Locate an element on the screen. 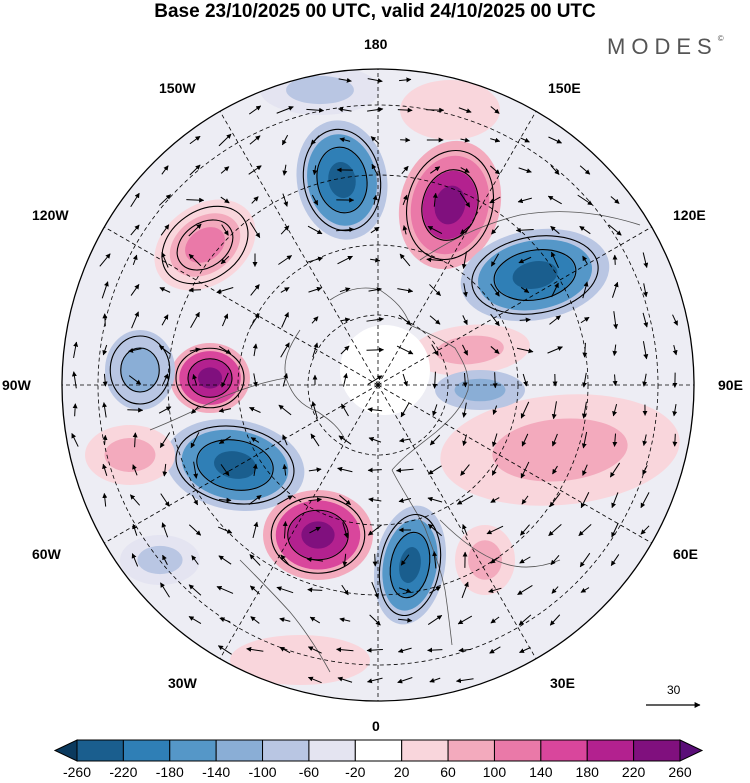 The image size is (750, 783). anomaly-low-canada is located at coordinates (140, 370).